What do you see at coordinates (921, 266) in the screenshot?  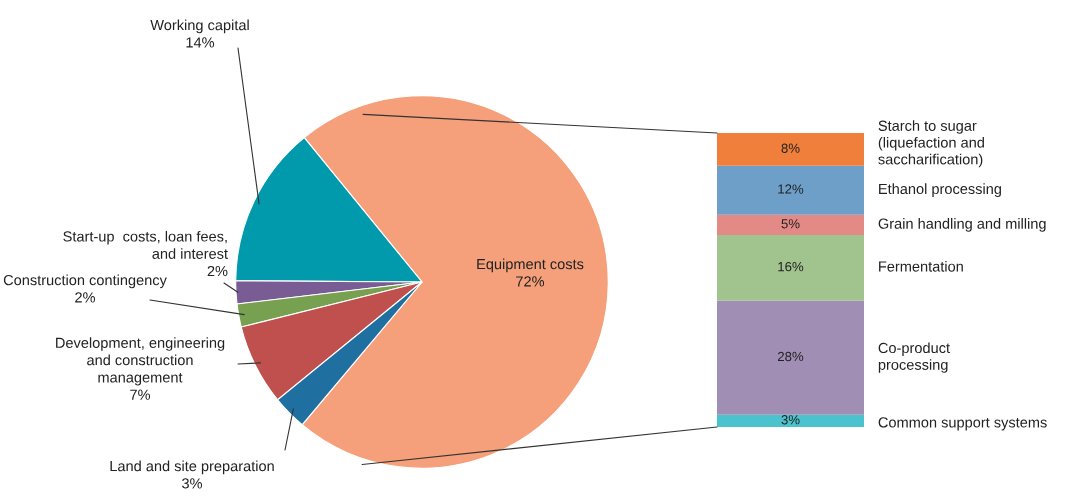 I see `series-label: Fermentation` at bounding box center [921, 266].